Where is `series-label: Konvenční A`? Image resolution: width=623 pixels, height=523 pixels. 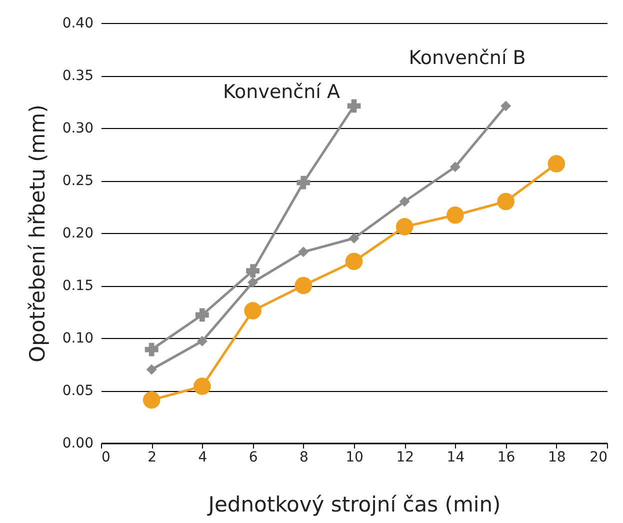
series-label: Konvenční A is located at coordinates (281, 91).